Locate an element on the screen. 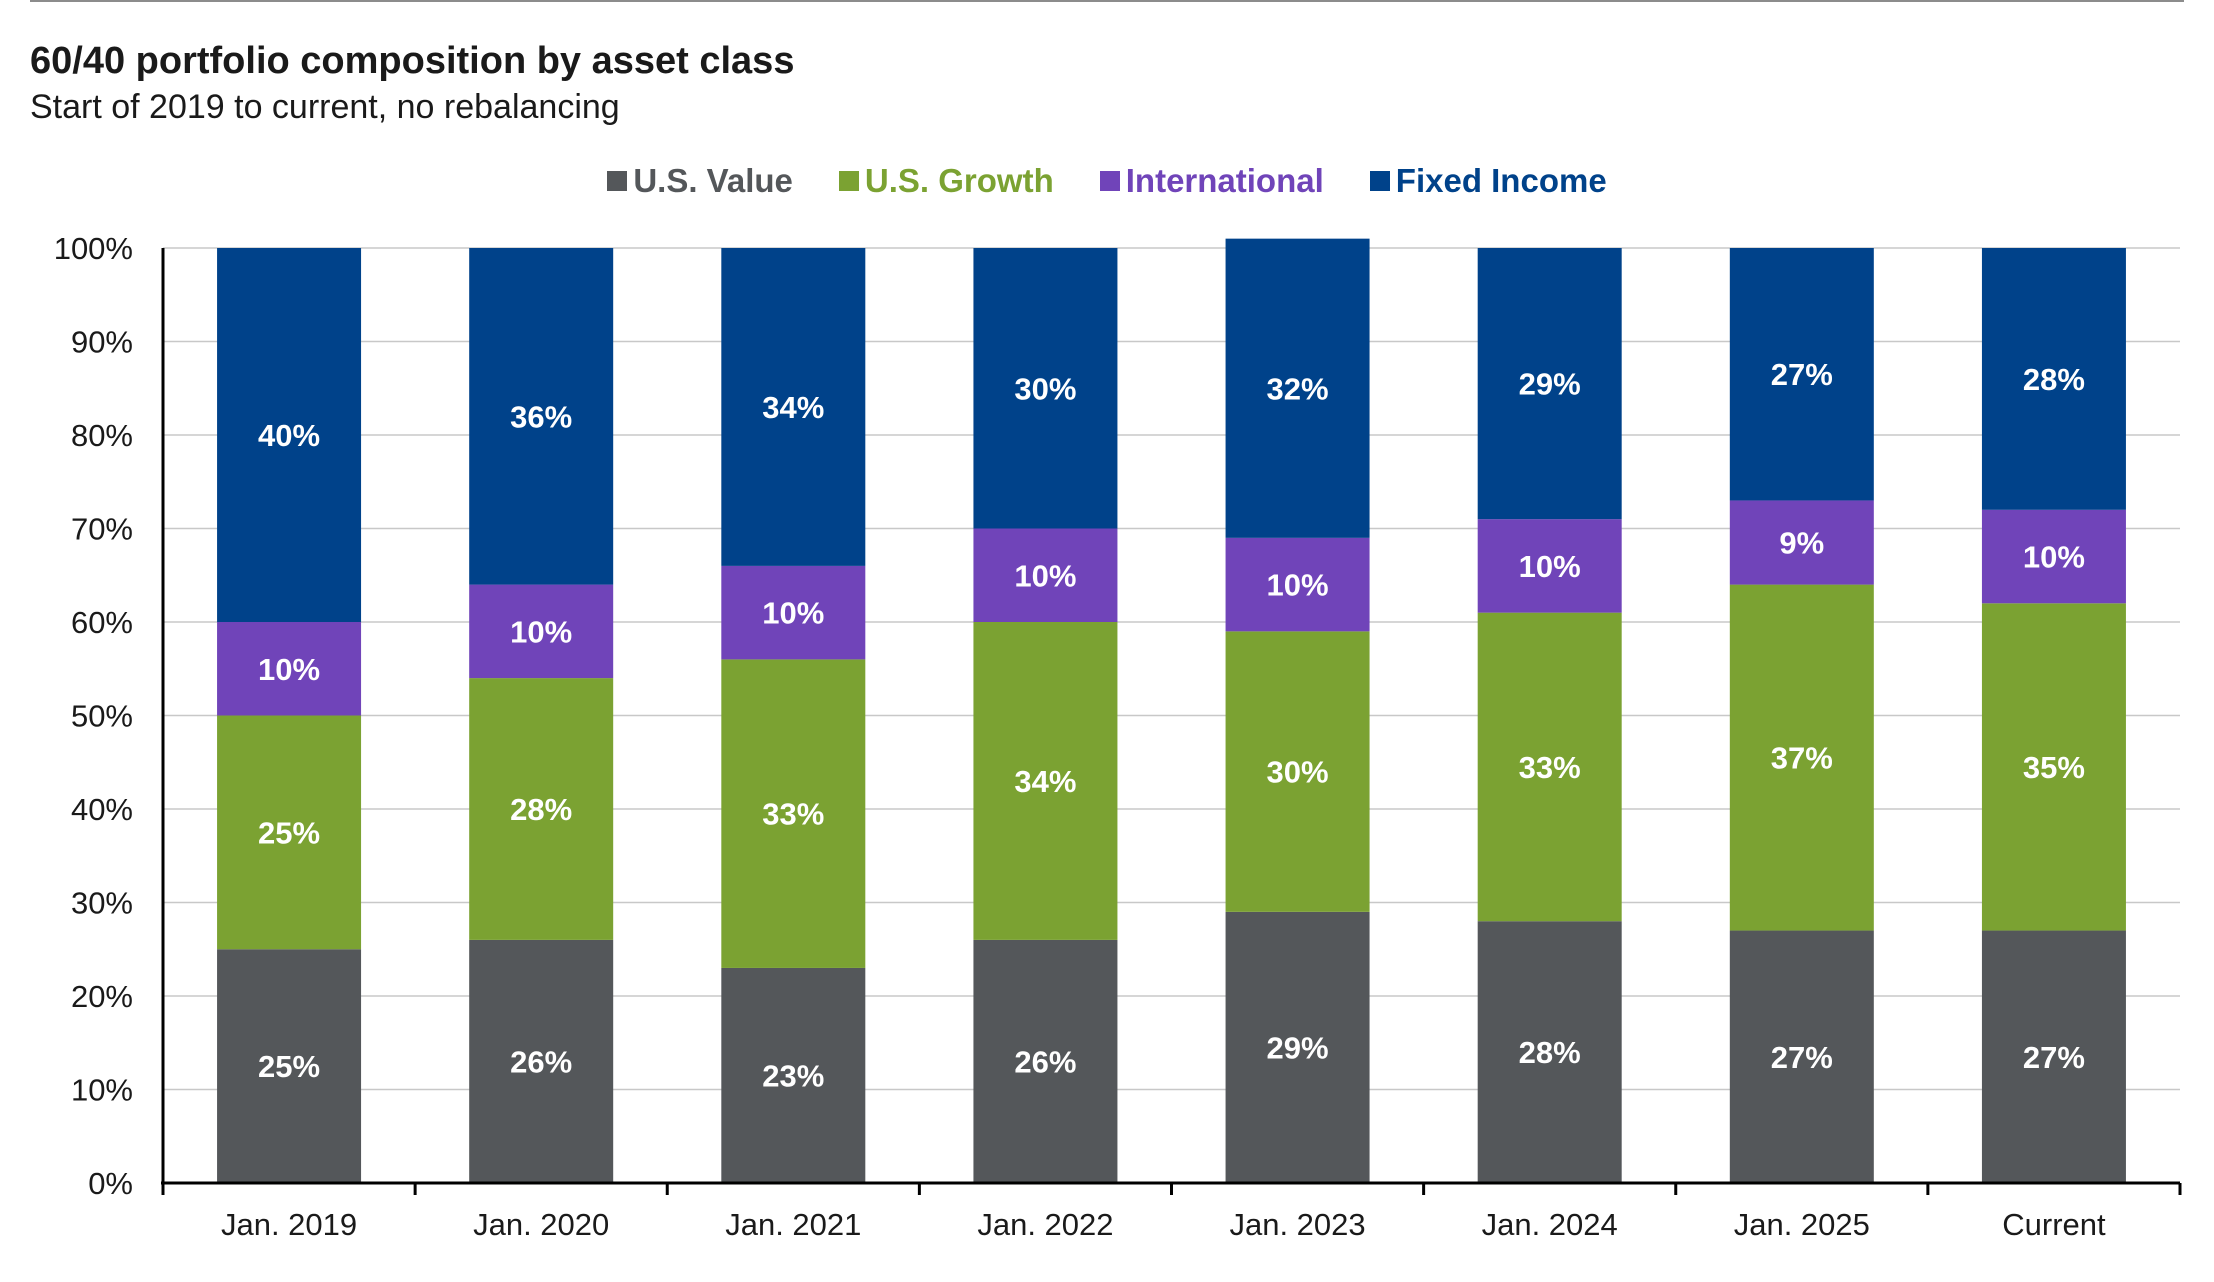 This screenshot has width=2214, height=1282. y-tick-label: 50% is located at coordinates (102, 716).